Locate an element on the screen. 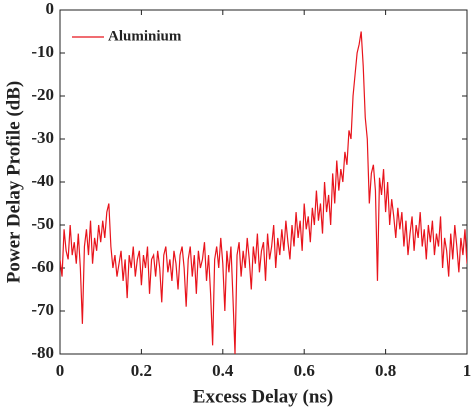 This screenshot has width=474, height=409. y-tick-label: -10 is located at coordinates (42, 51).